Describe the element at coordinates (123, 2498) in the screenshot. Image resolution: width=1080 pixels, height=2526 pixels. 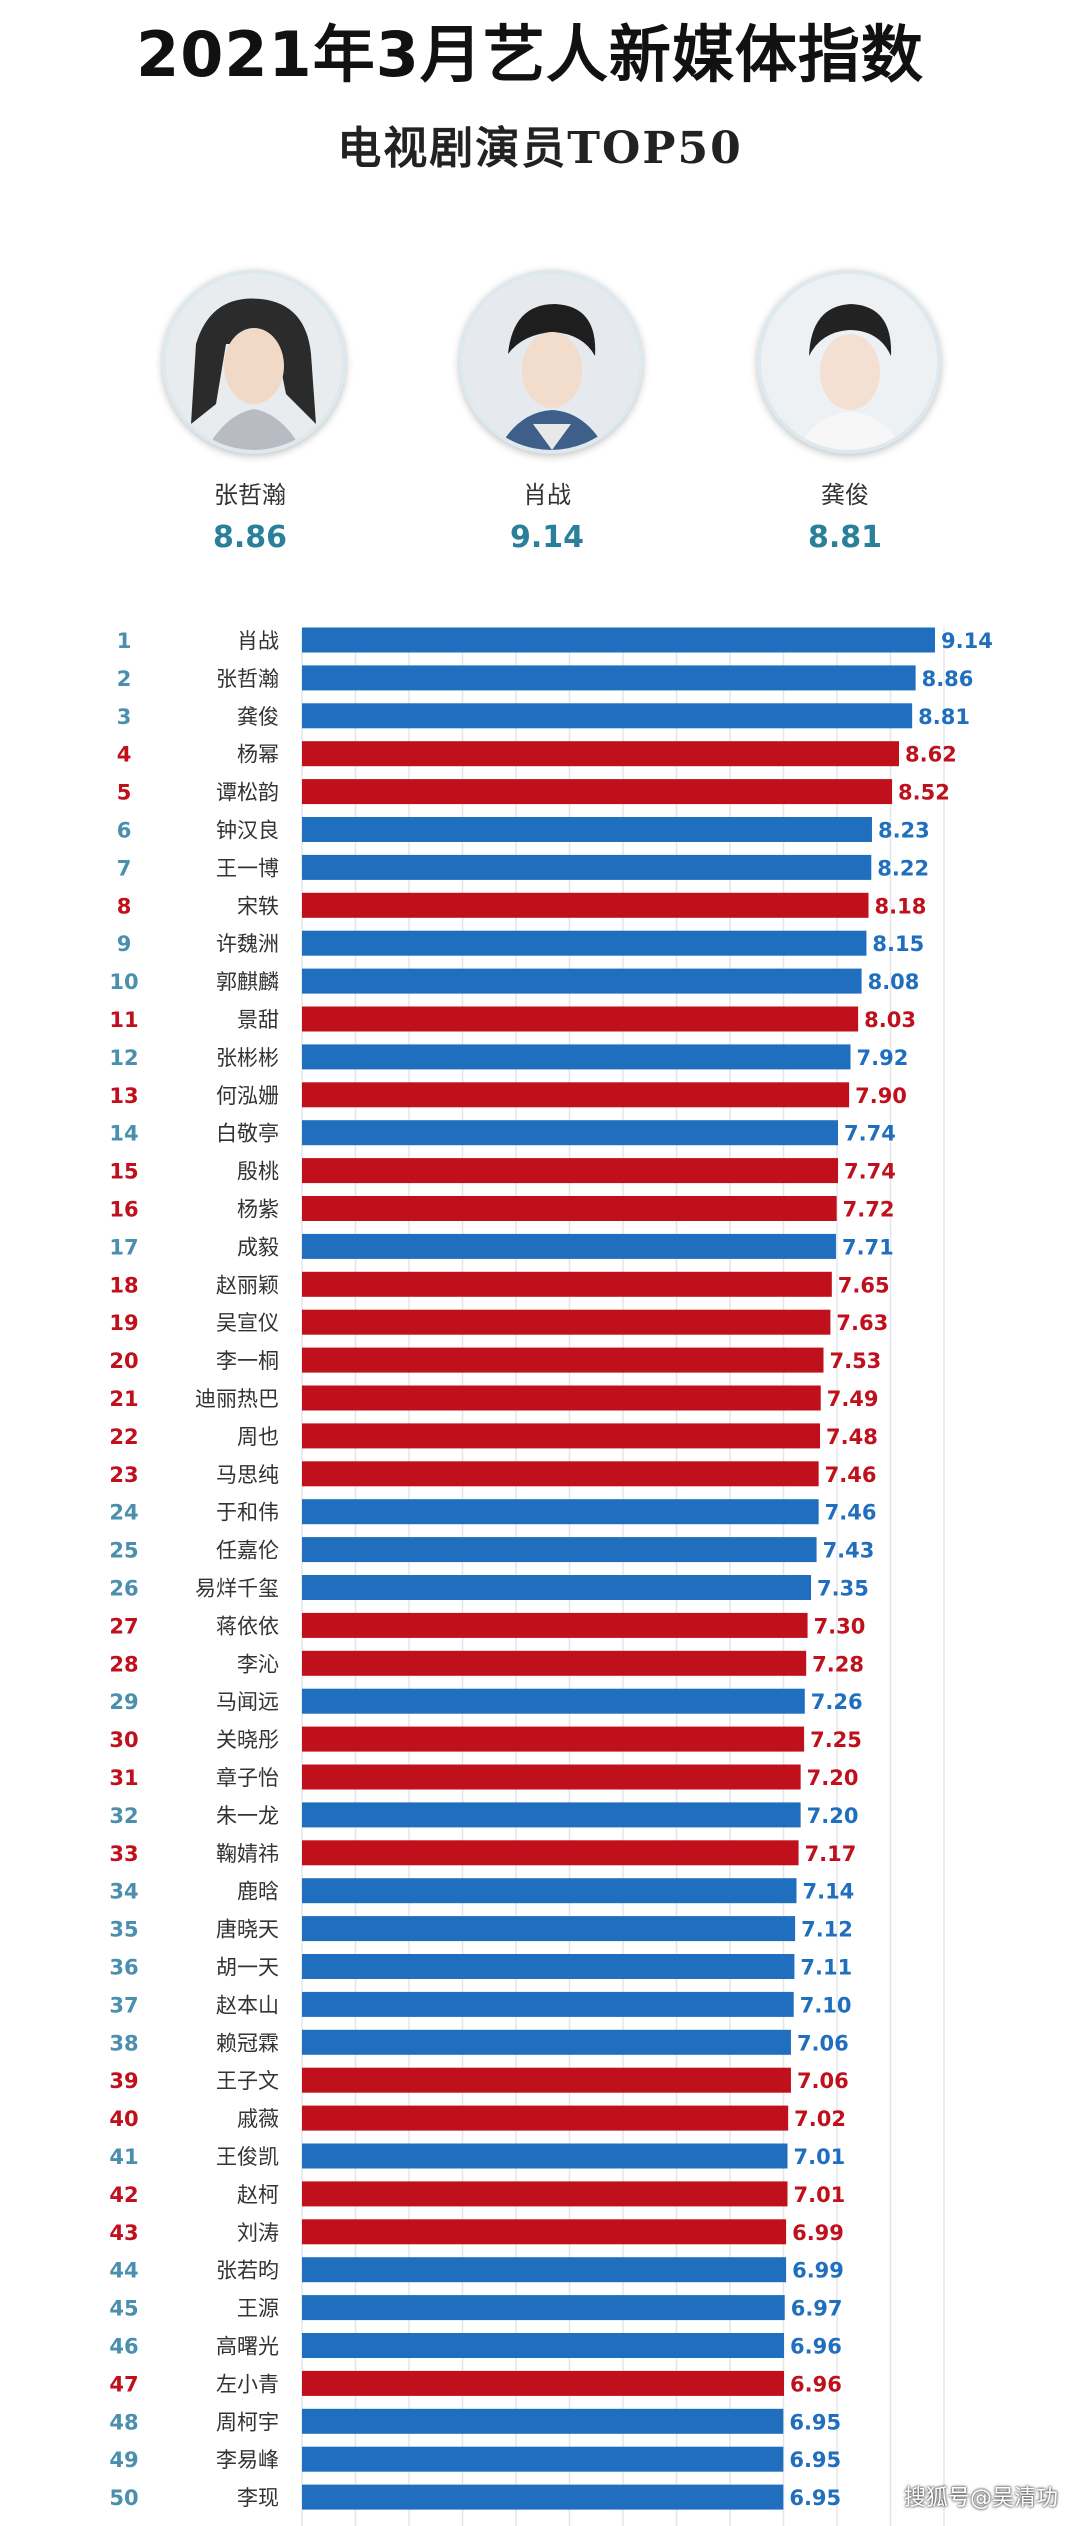
I see `rank-label: 50` at that location.